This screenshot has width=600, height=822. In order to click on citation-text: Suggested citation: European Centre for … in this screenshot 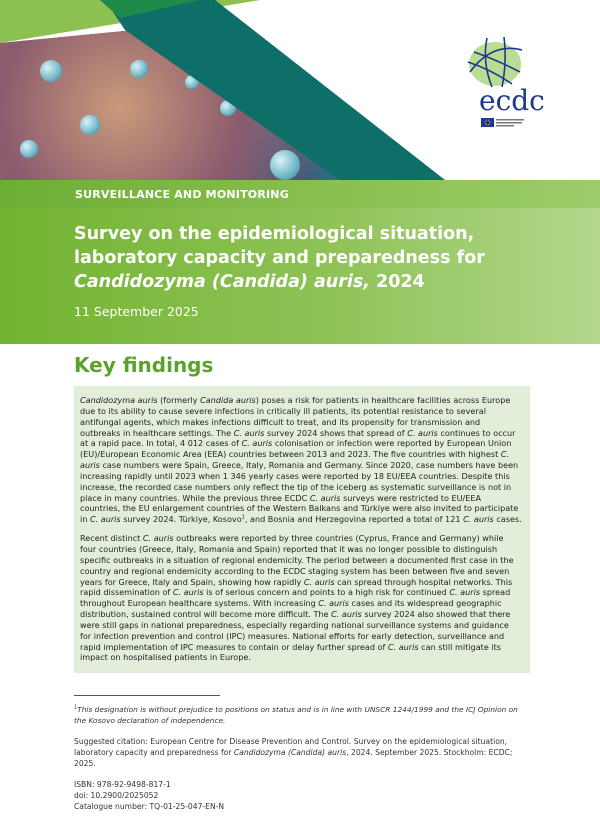, I will do `click(291, 747)`.